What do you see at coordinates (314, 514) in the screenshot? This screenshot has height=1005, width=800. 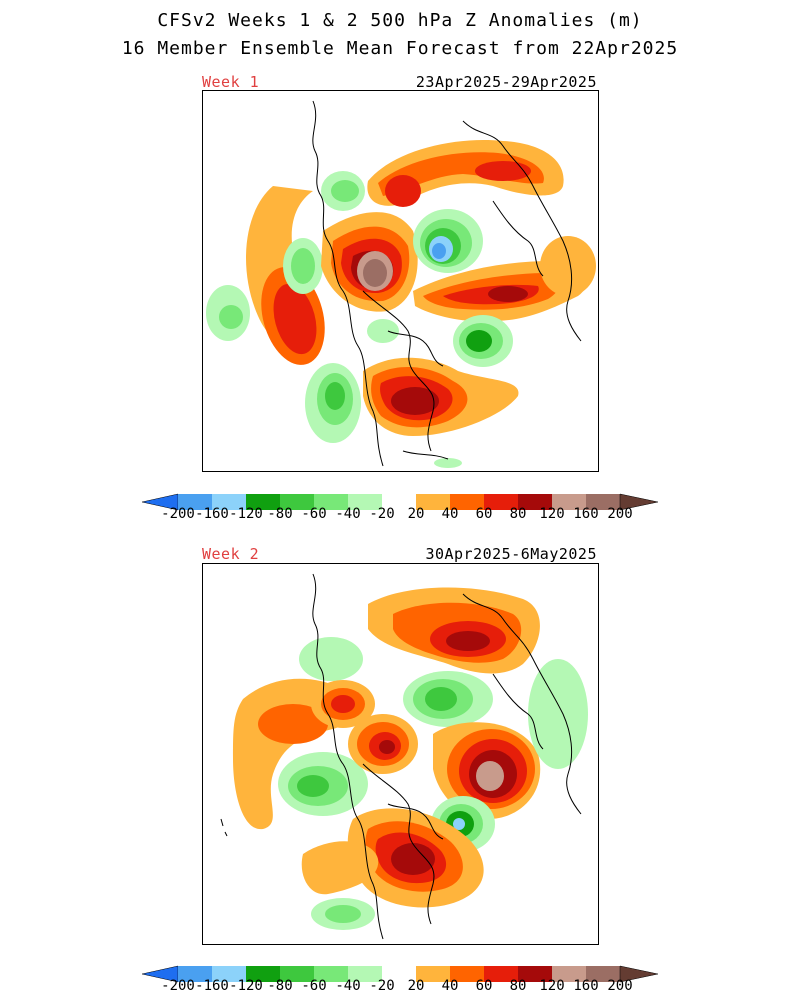 I see `cb1-tick: -60` at bounding box center [314, 514].